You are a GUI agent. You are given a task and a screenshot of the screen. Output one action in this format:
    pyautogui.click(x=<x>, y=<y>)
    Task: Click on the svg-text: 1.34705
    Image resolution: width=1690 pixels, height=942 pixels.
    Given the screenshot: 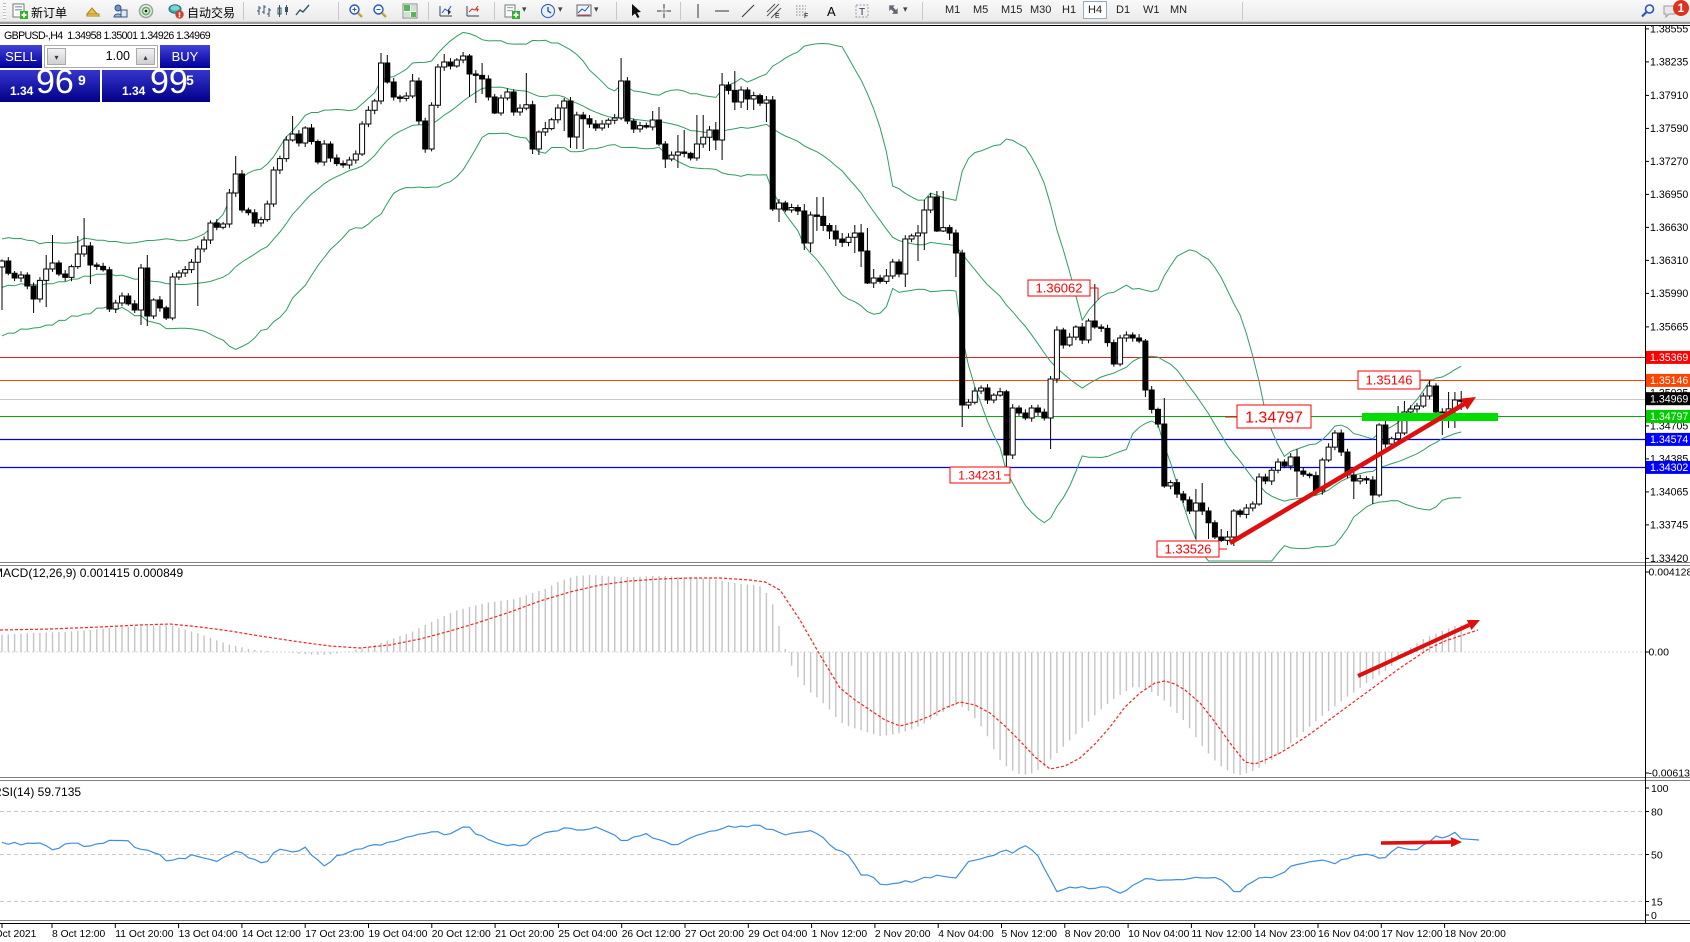 What is the action you would take?
    pyautogui.click(x=1669, y=427)
    